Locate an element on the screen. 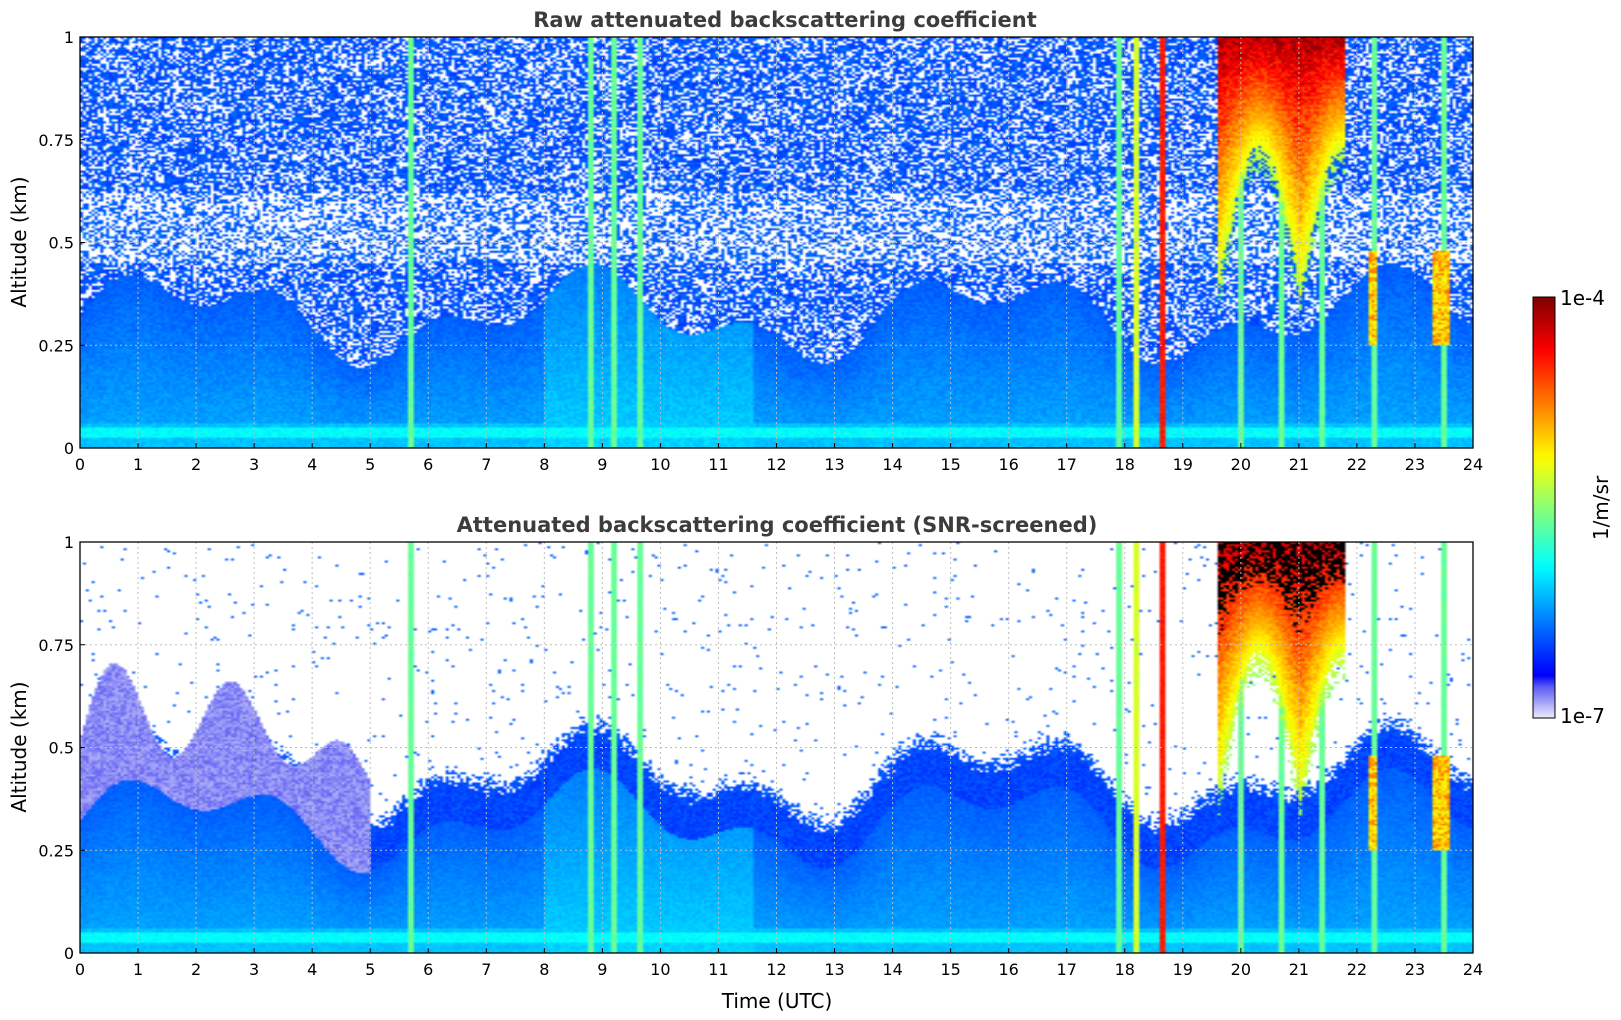 This screenshot has height=1020, width=1621. panel-snr-x-ticks: 0 1 2 3 4 5 6 7 8 9 10 11 12 13 14 15 16 17 18 19 20 21 22 23 24 is located at coordinates (779, 963).